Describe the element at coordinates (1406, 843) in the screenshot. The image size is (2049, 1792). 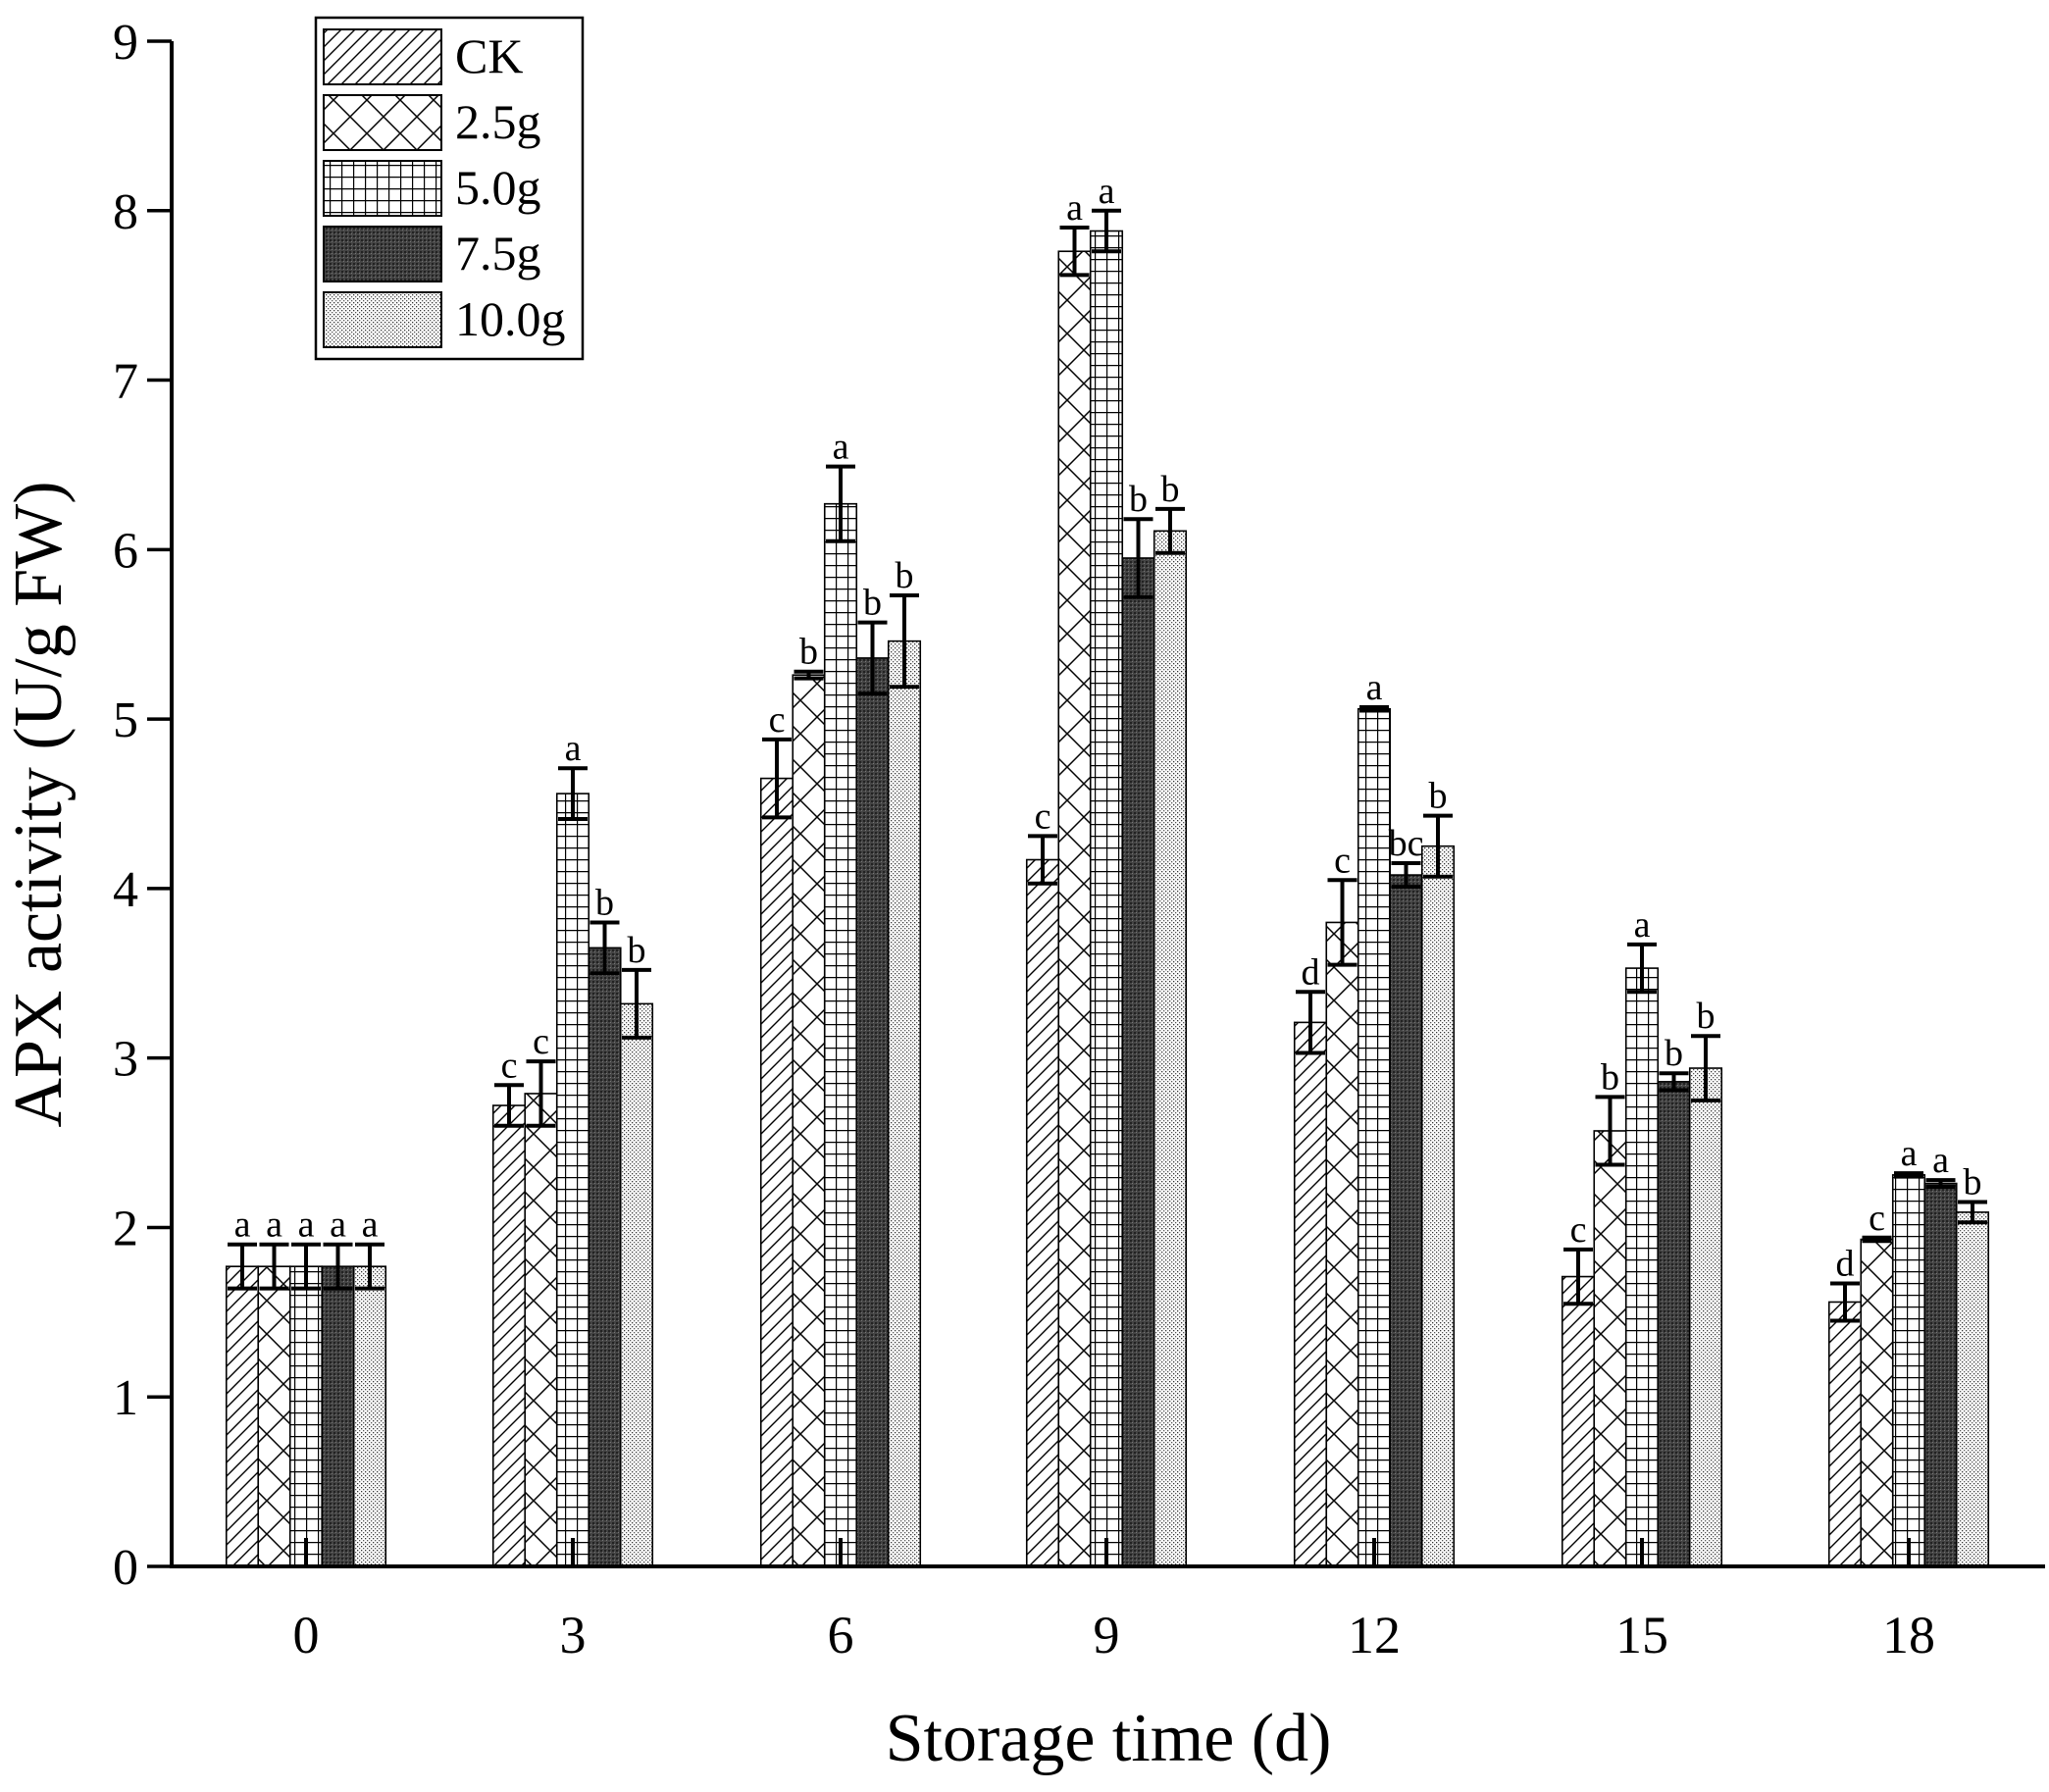
I see `significance-letter: bc` at that location.